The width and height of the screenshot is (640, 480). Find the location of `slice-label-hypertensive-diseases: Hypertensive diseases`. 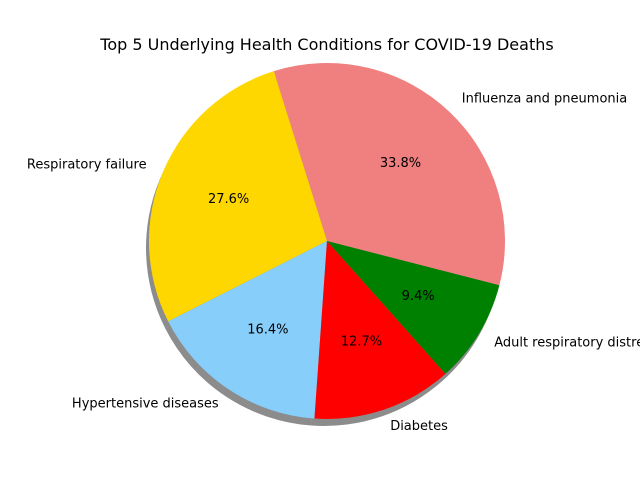

slice-label-hypertensive-diseases: Hypertensive diseases is located at coordinates (145, 404).